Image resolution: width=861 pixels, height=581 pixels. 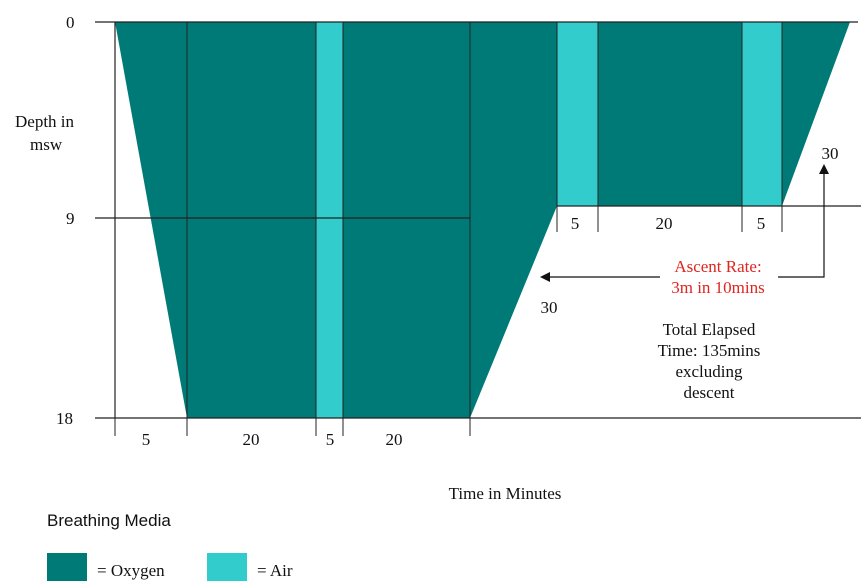 What do you see at coordinates (227, 567) in the screenshot?
I see `legend-air-swatch` at bounding box center [227, 567].